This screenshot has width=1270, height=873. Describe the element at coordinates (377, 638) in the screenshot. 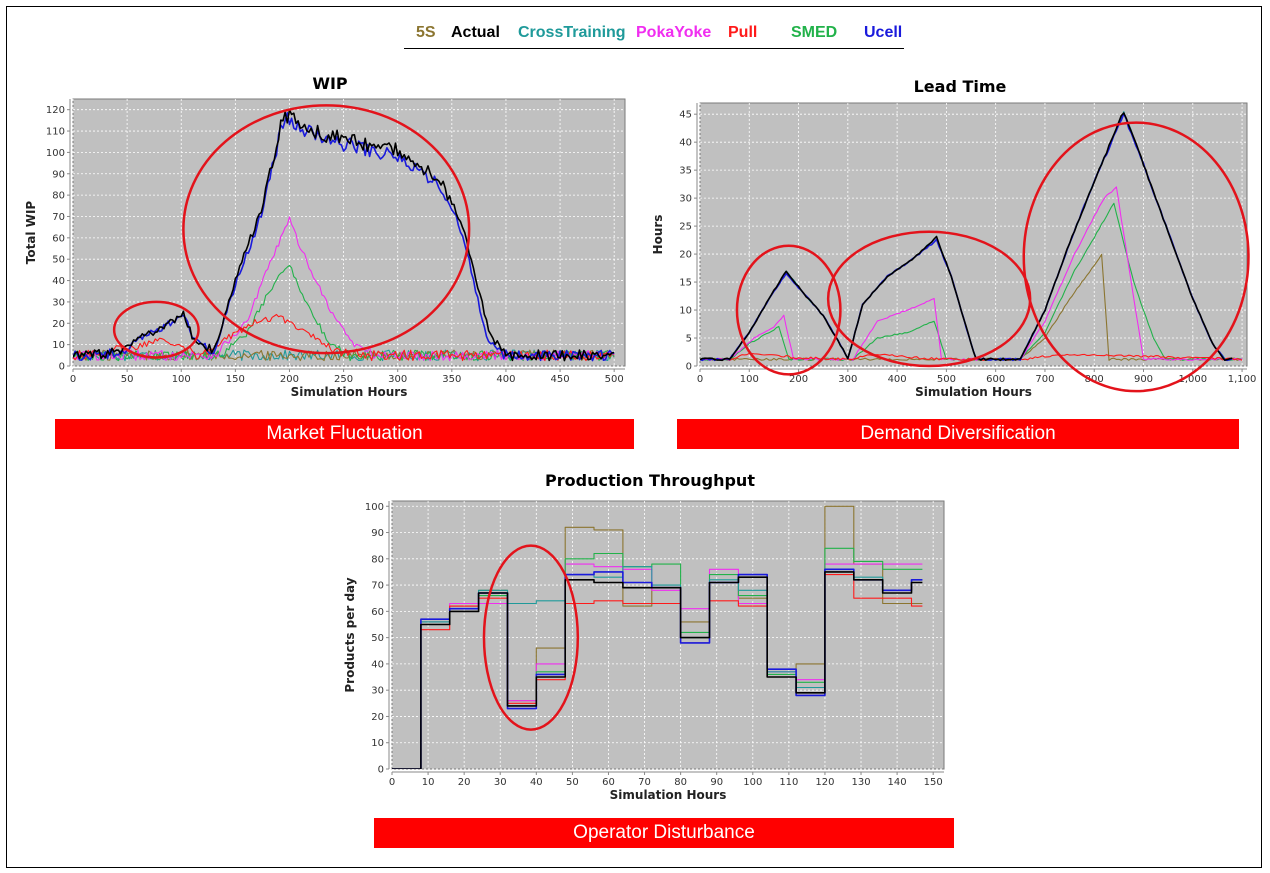

I see `y-tick-label: 50` at that location.